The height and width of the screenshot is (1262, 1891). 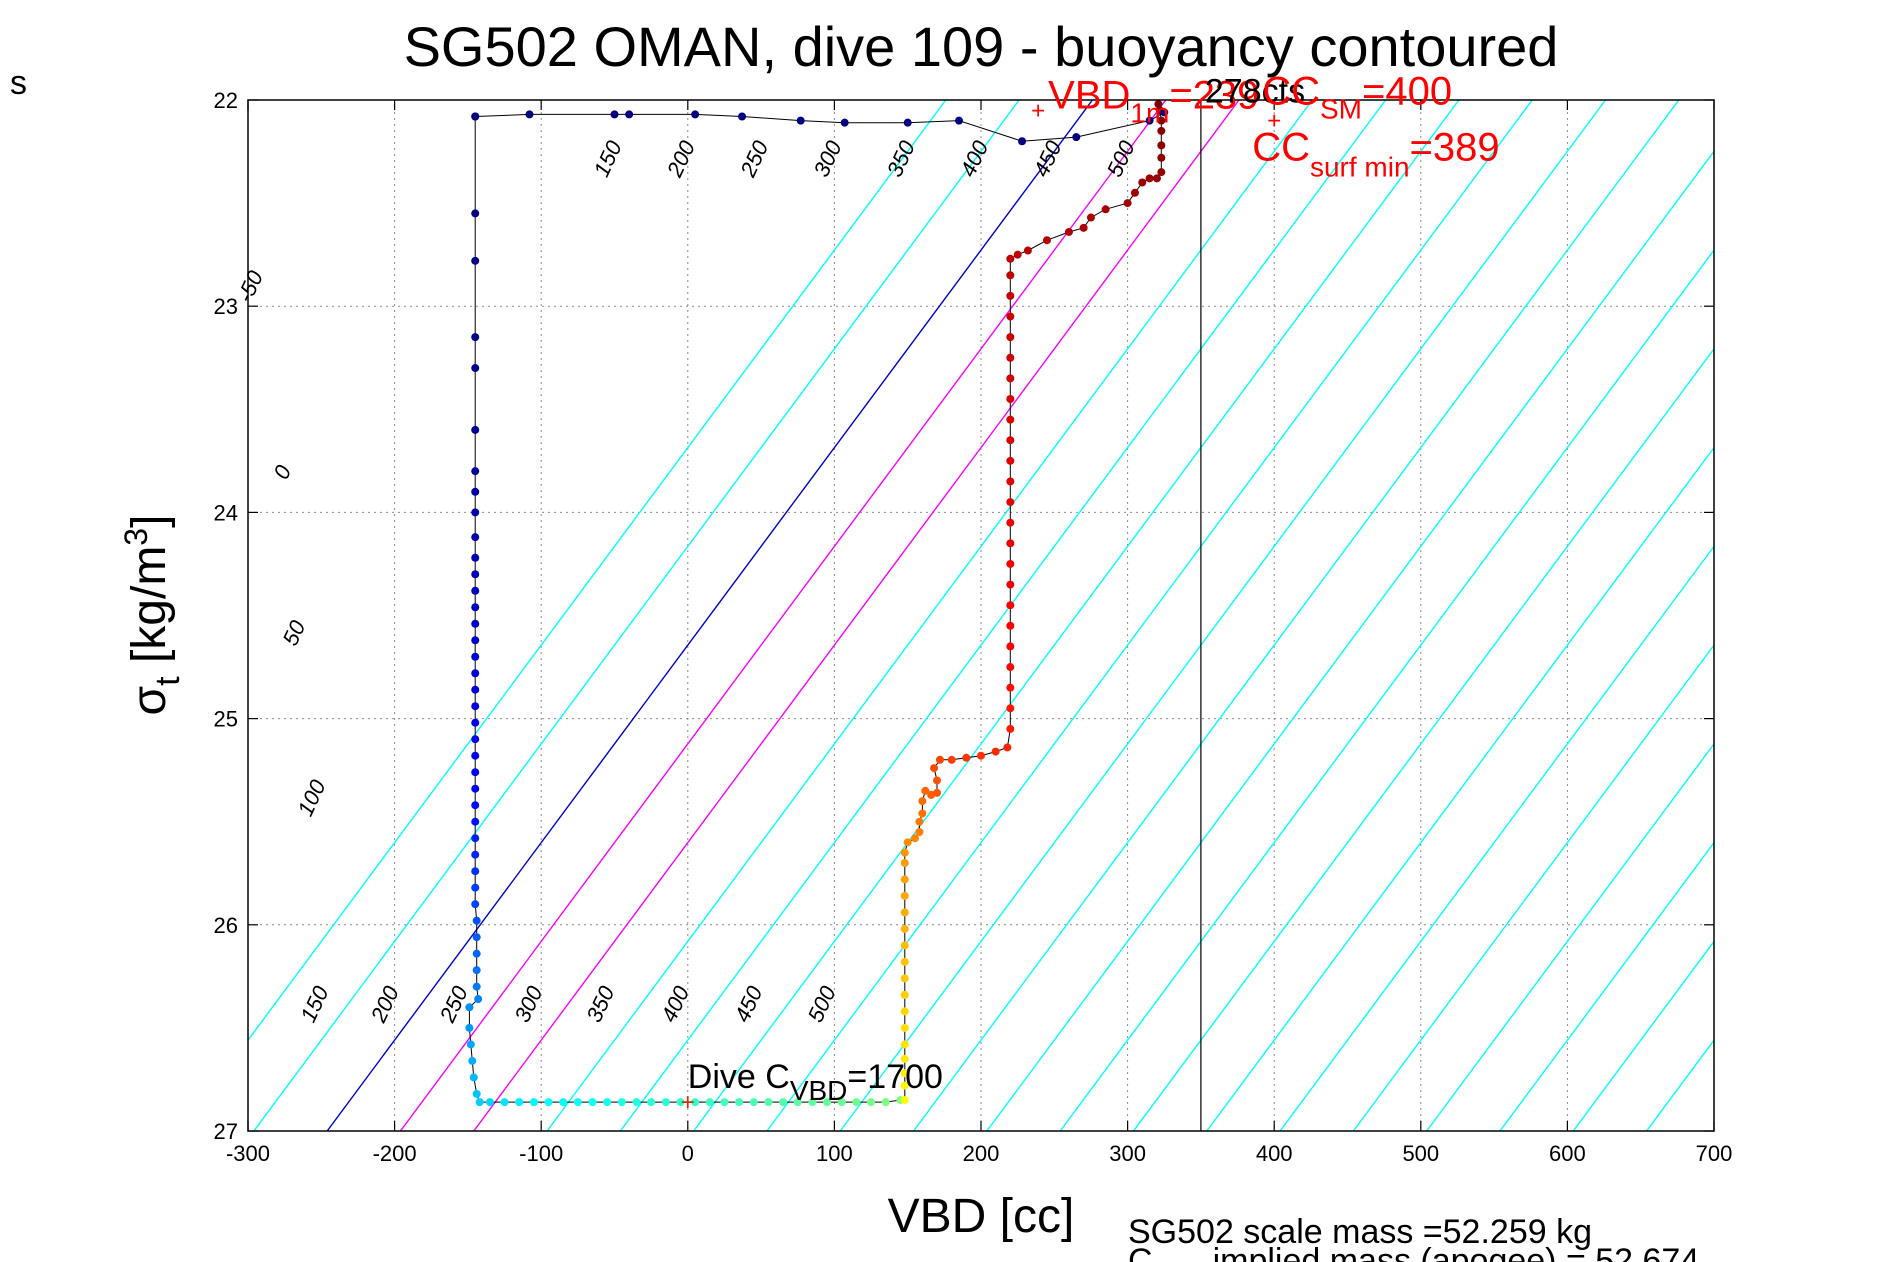 I want to click on y-axis-superscript: 3, so click(x=136, y=537).